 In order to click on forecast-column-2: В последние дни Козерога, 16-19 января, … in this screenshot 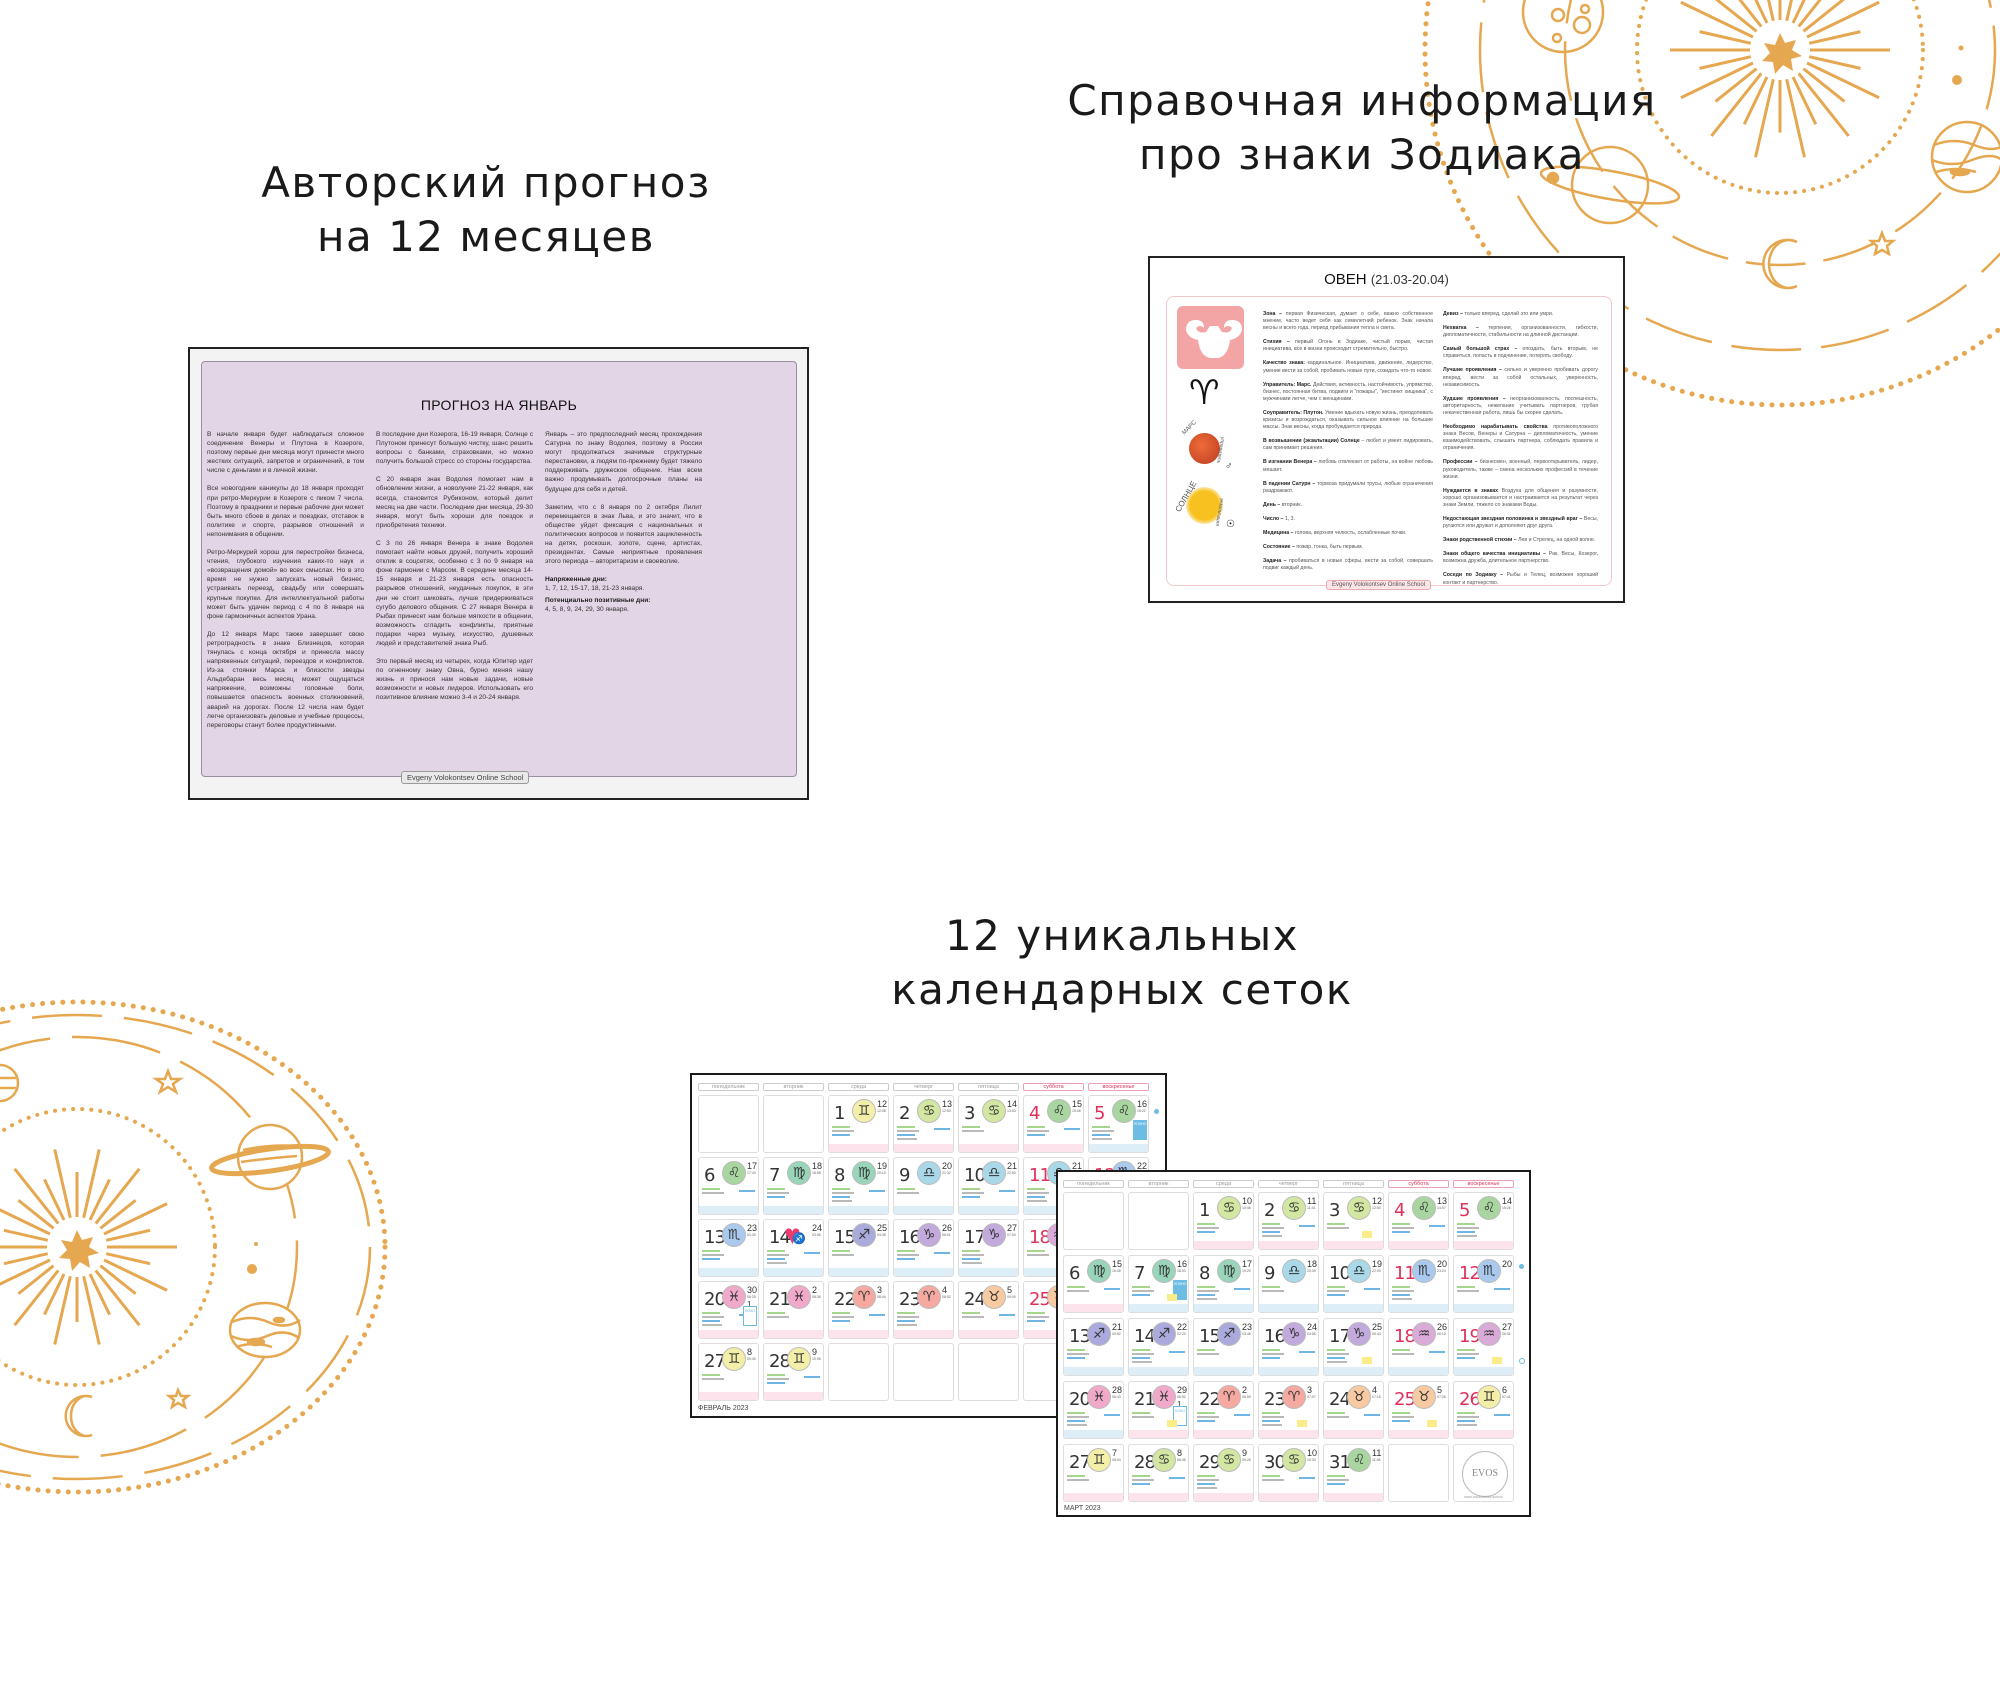, I will do `click(454, 571)`.